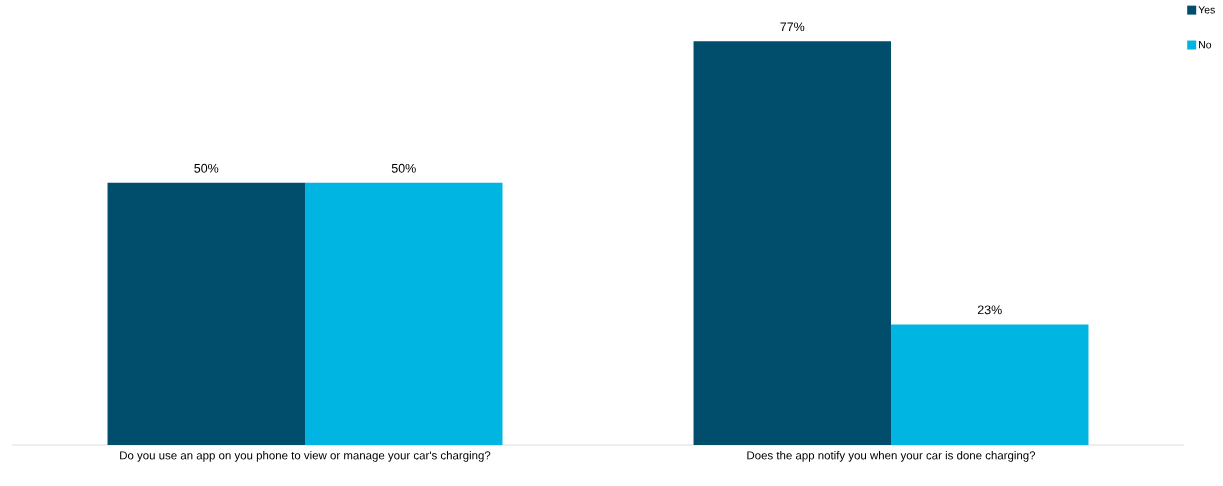 This screenshot has width=1223, height=486. What do you see at coordinates (792, 27) in the screenshot?
I see `data-label: 77%` at bounding box center [792, 27].